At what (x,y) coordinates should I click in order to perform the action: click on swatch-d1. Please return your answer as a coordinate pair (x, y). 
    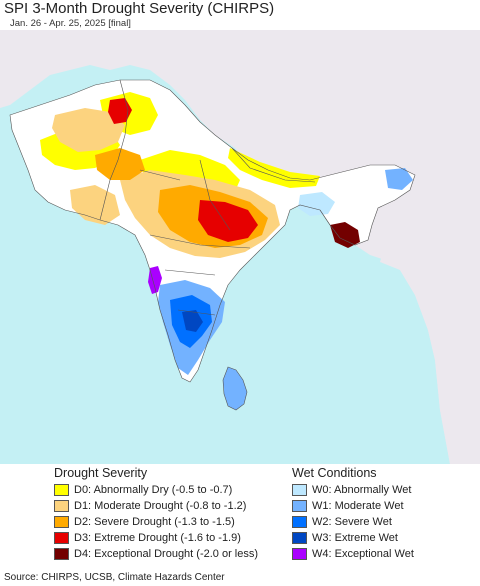
    Looking at the image, I should click on (61, 506).